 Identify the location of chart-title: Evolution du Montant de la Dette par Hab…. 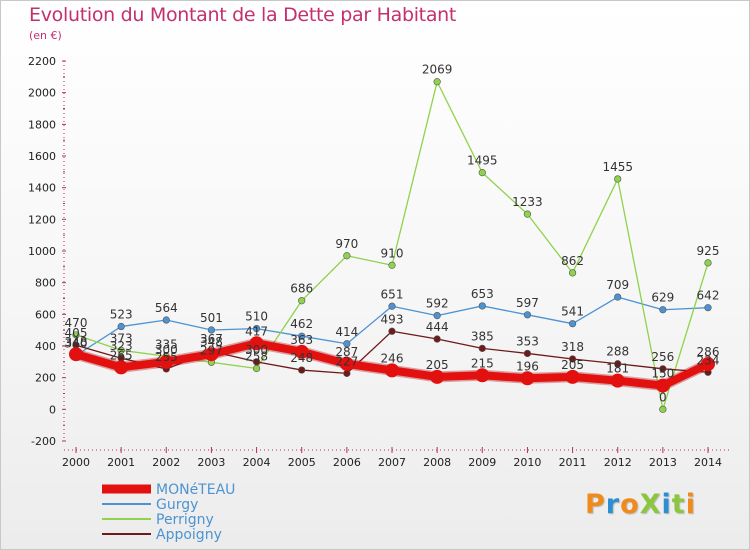
(243, 15).